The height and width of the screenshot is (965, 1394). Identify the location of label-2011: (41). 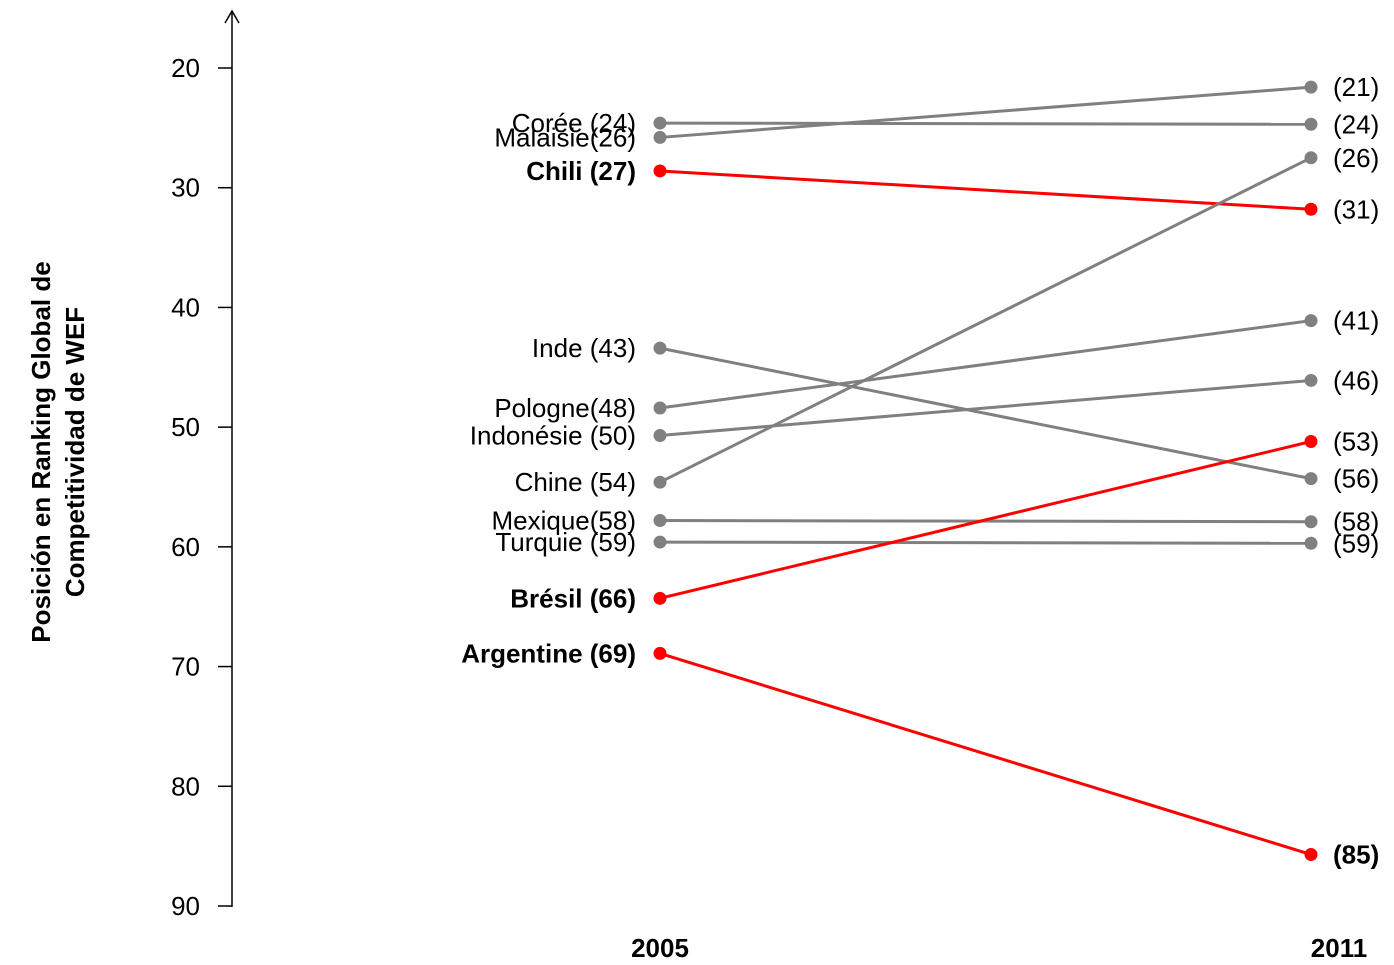
(1356, 321).